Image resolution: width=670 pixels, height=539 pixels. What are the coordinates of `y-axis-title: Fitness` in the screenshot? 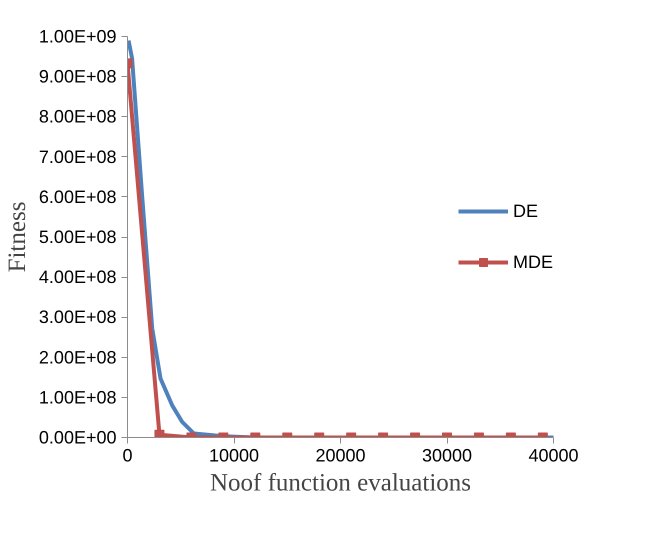 It's located at (17, 237).